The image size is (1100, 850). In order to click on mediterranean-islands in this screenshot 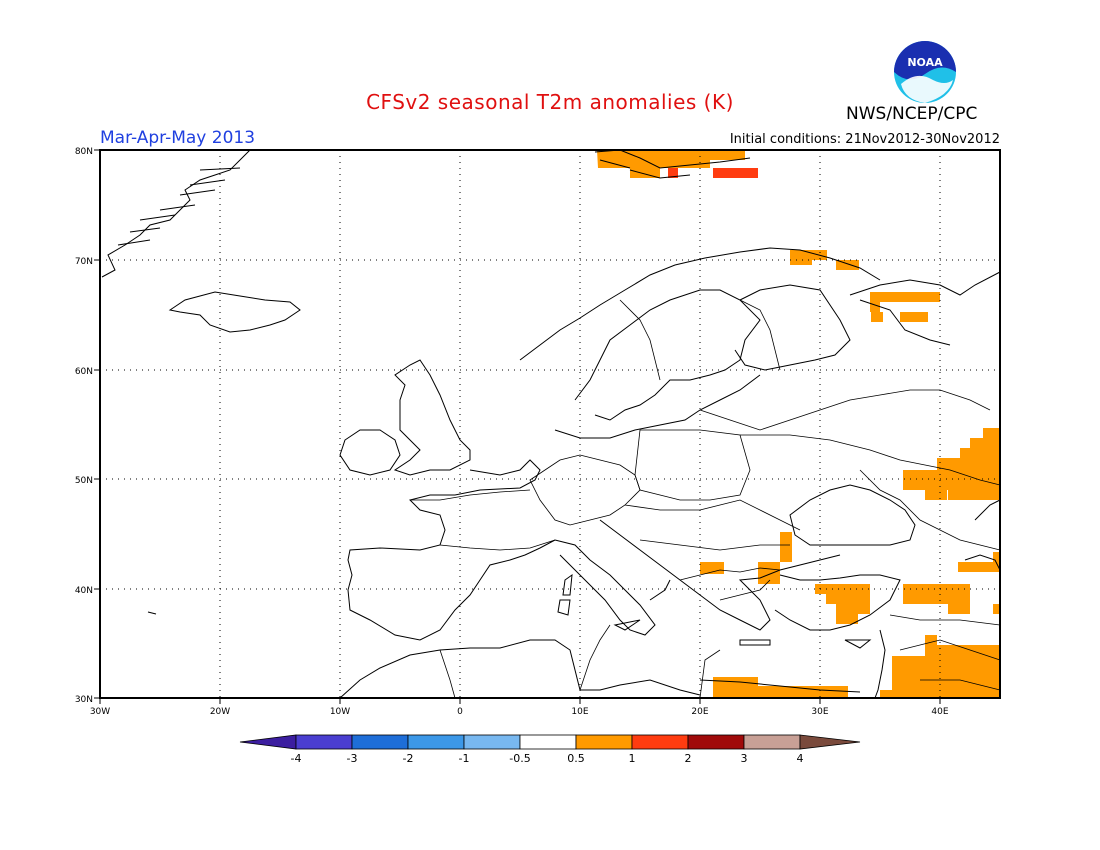, I will do `click(714, 611)`.